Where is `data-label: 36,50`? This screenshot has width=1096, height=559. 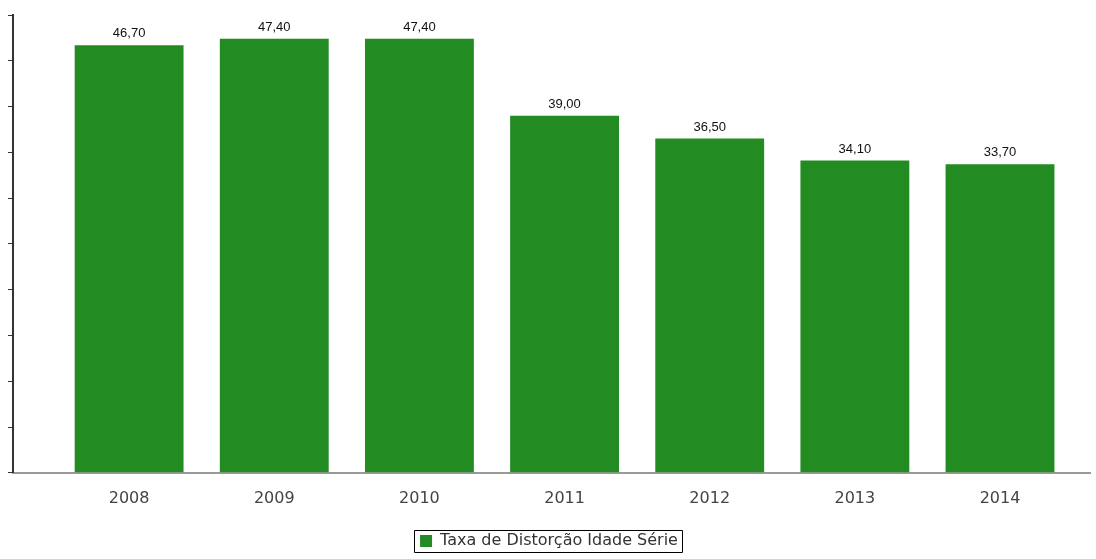
data-label: 36,50 is located at coordinates (709, 126).